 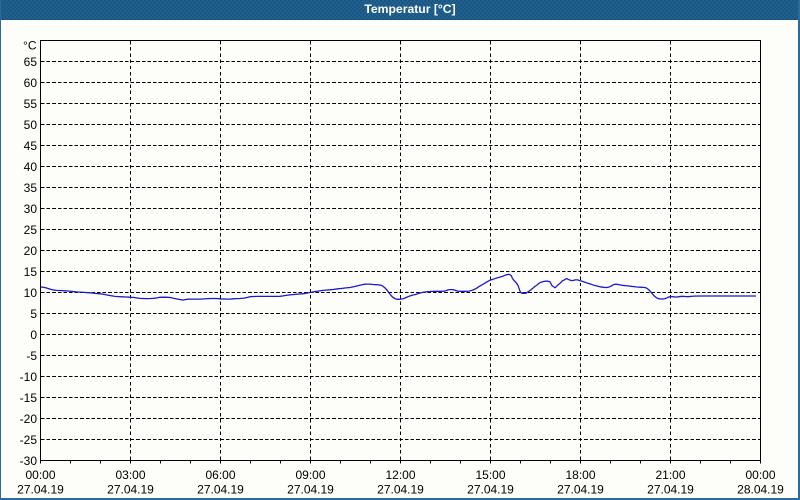 What do you see at coordinates (580, 475) in the screenshot?
I see `svg-text: 18:00` at bounding box center [580, 475].